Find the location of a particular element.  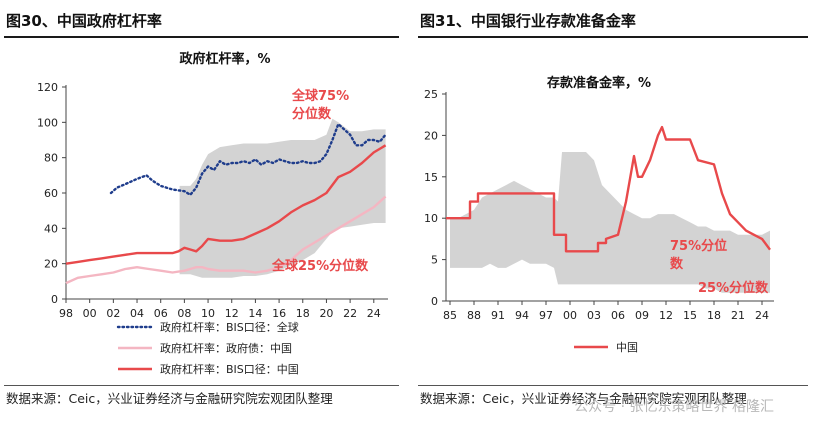

band-label-upper: 全球75% 分位数 is located at coordinates (320, 105).